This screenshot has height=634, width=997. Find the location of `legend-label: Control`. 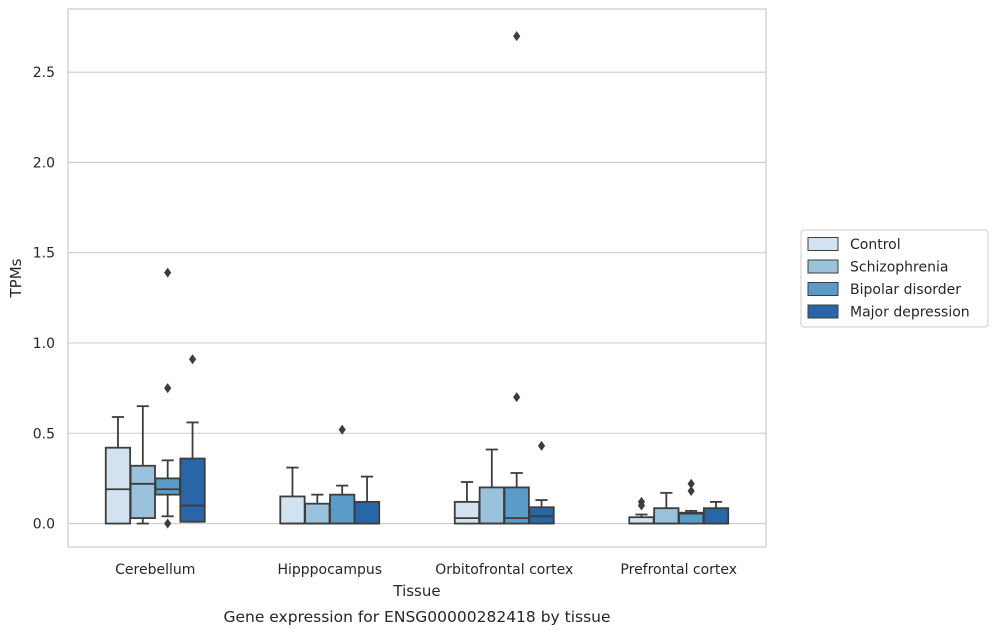

legend-label: Control is located at coordinates (875, 245).